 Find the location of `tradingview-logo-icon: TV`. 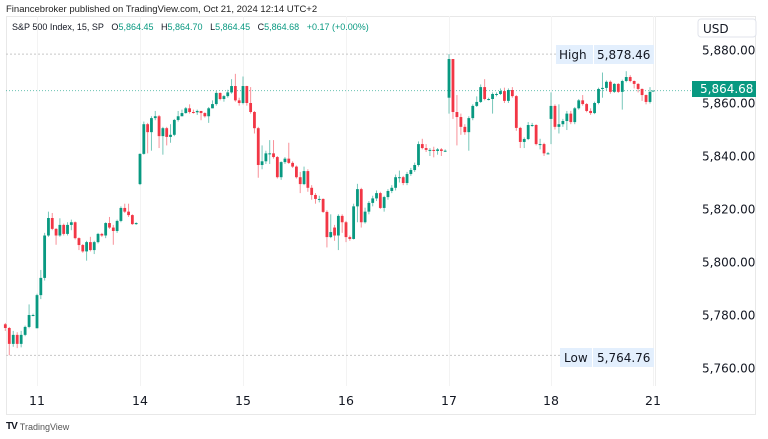

tradingview-logo-icon: TV is located at coordinates (12, 426).